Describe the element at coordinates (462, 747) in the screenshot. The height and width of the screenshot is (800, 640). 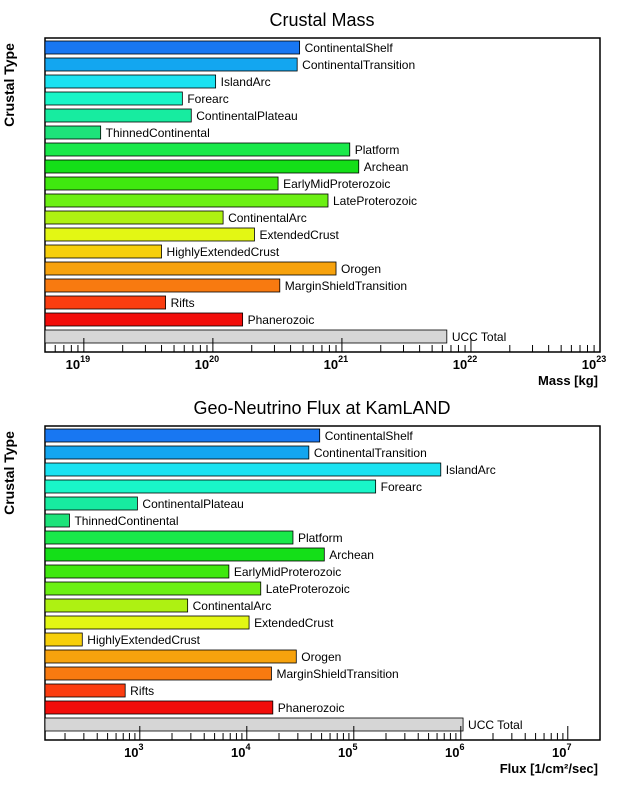
I see `tick-exponent: 6` at that location.